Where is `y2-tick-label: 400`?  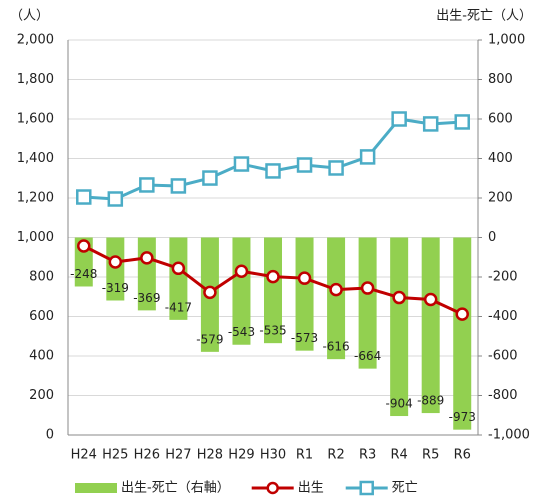 y2-tick-label: 400 is located at coordinates (500, 158).